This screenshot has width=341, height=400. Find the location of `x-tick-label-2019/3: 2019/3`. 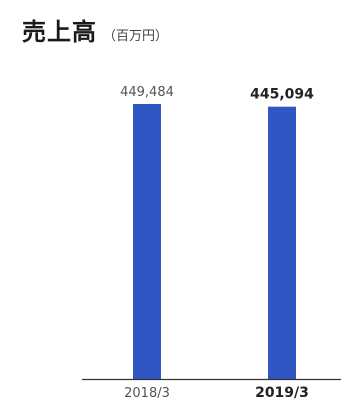

x-tick-label-2019/3: 2019/3 is located at coordinates (282, 392).